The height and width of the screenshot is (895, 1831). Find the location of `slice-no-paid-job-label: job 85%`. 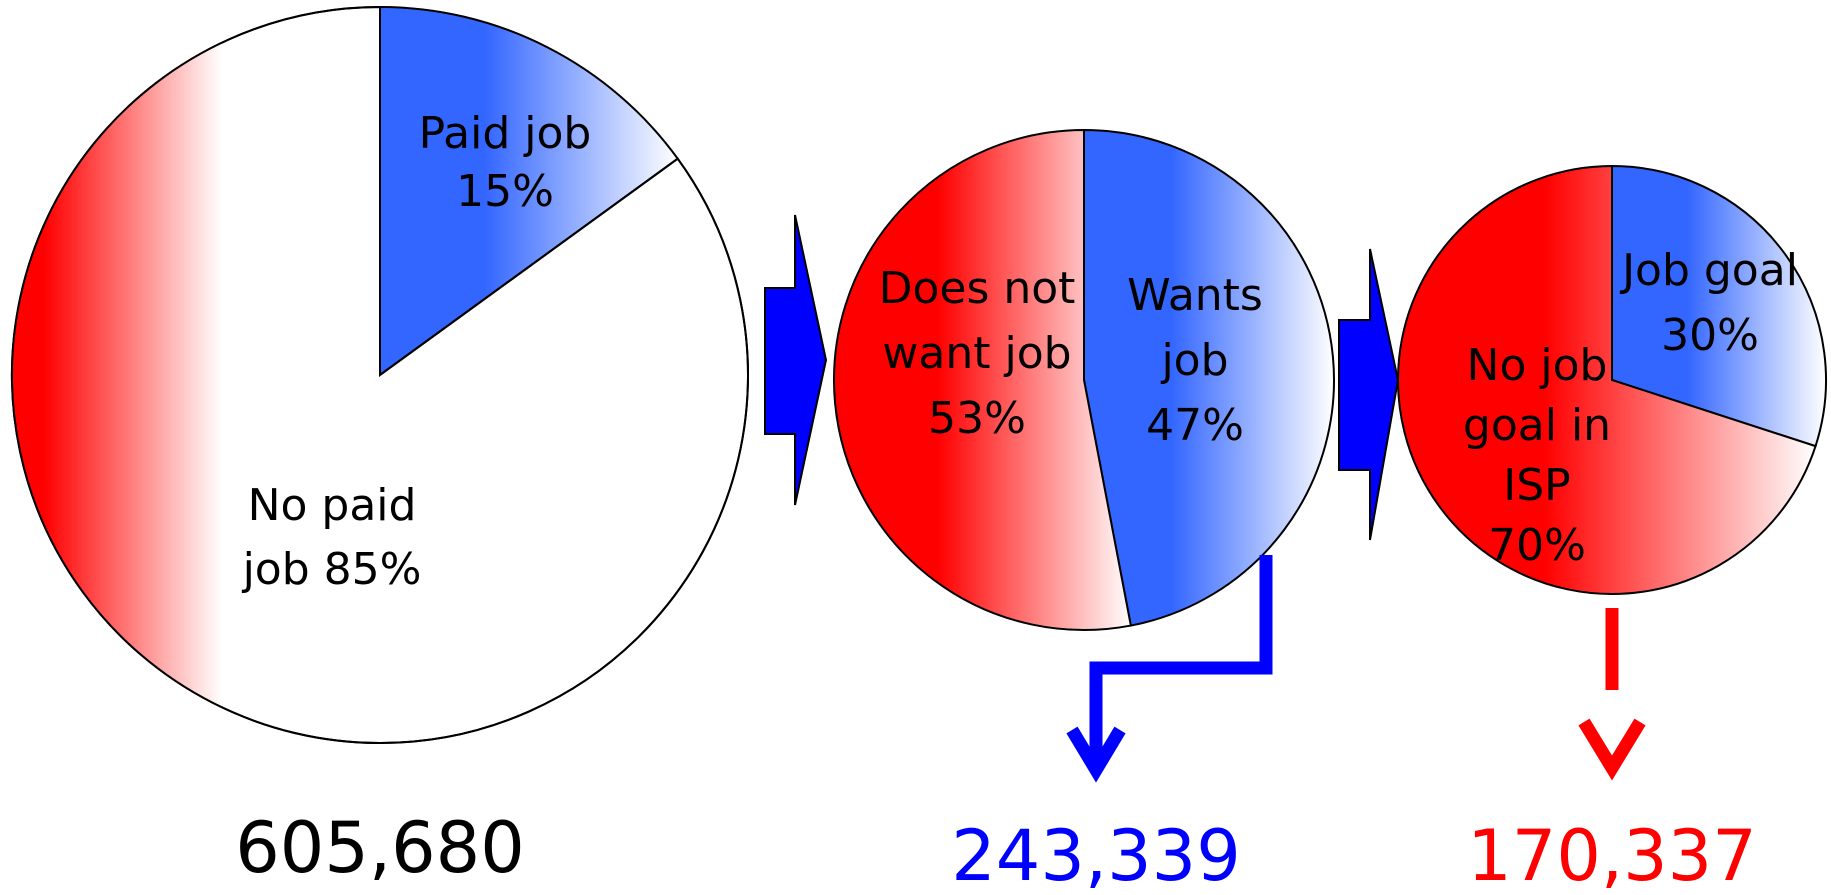

slice-no-paid-job-label: job 85% is located at coordinates (332, 569).